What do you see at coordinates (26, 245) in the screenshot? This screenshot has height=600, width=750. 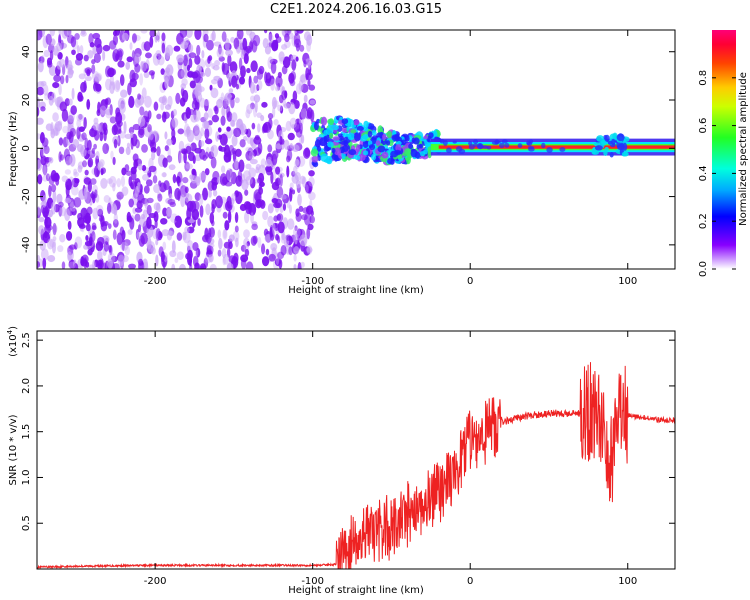 I see `spec-y-tick-label: -40` at bounding box center [26, 245].